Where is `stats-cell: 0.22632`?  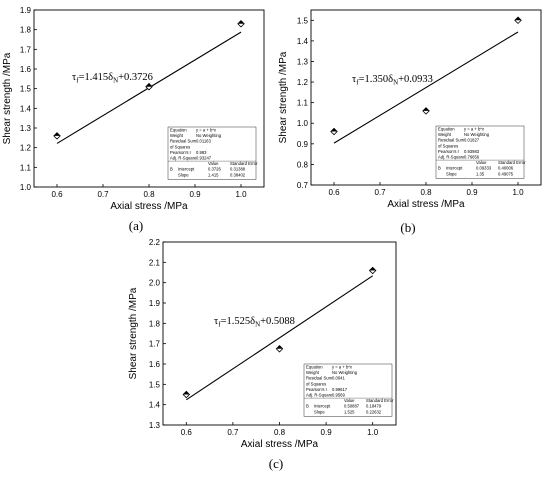 stats-cell: 0.22632 is located at coordinates (374, 411).